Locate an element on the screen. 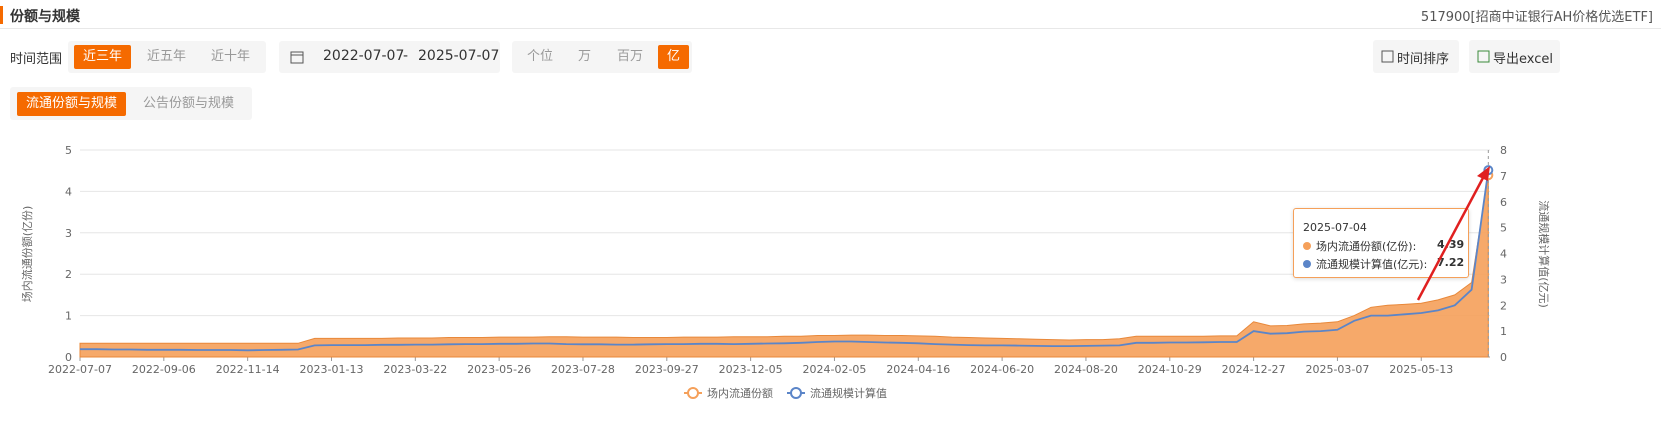 Image resolution: width=1661 pixels, height=440 pixels. range-btn: 近三年 is located at coordinates (103, 57).